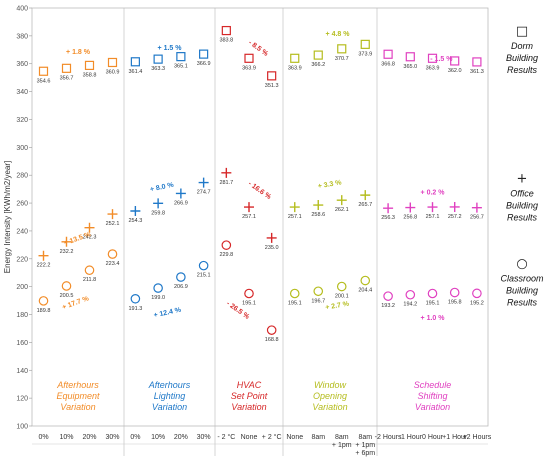 This screenshot has height=463, width=550. Describe the element at coordinates (158, 69) in the screenshot. I see `data-label: 363.3` at that location.